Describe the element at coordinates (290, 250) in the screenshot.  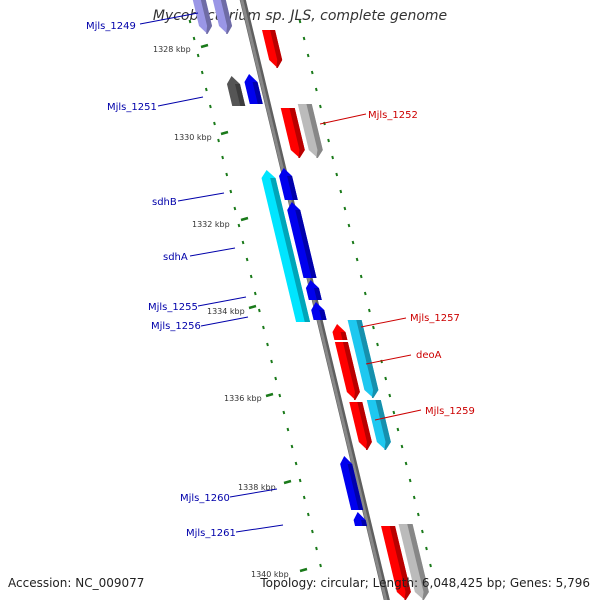
I see `gene-sdhB-cyan-shade` at that location.